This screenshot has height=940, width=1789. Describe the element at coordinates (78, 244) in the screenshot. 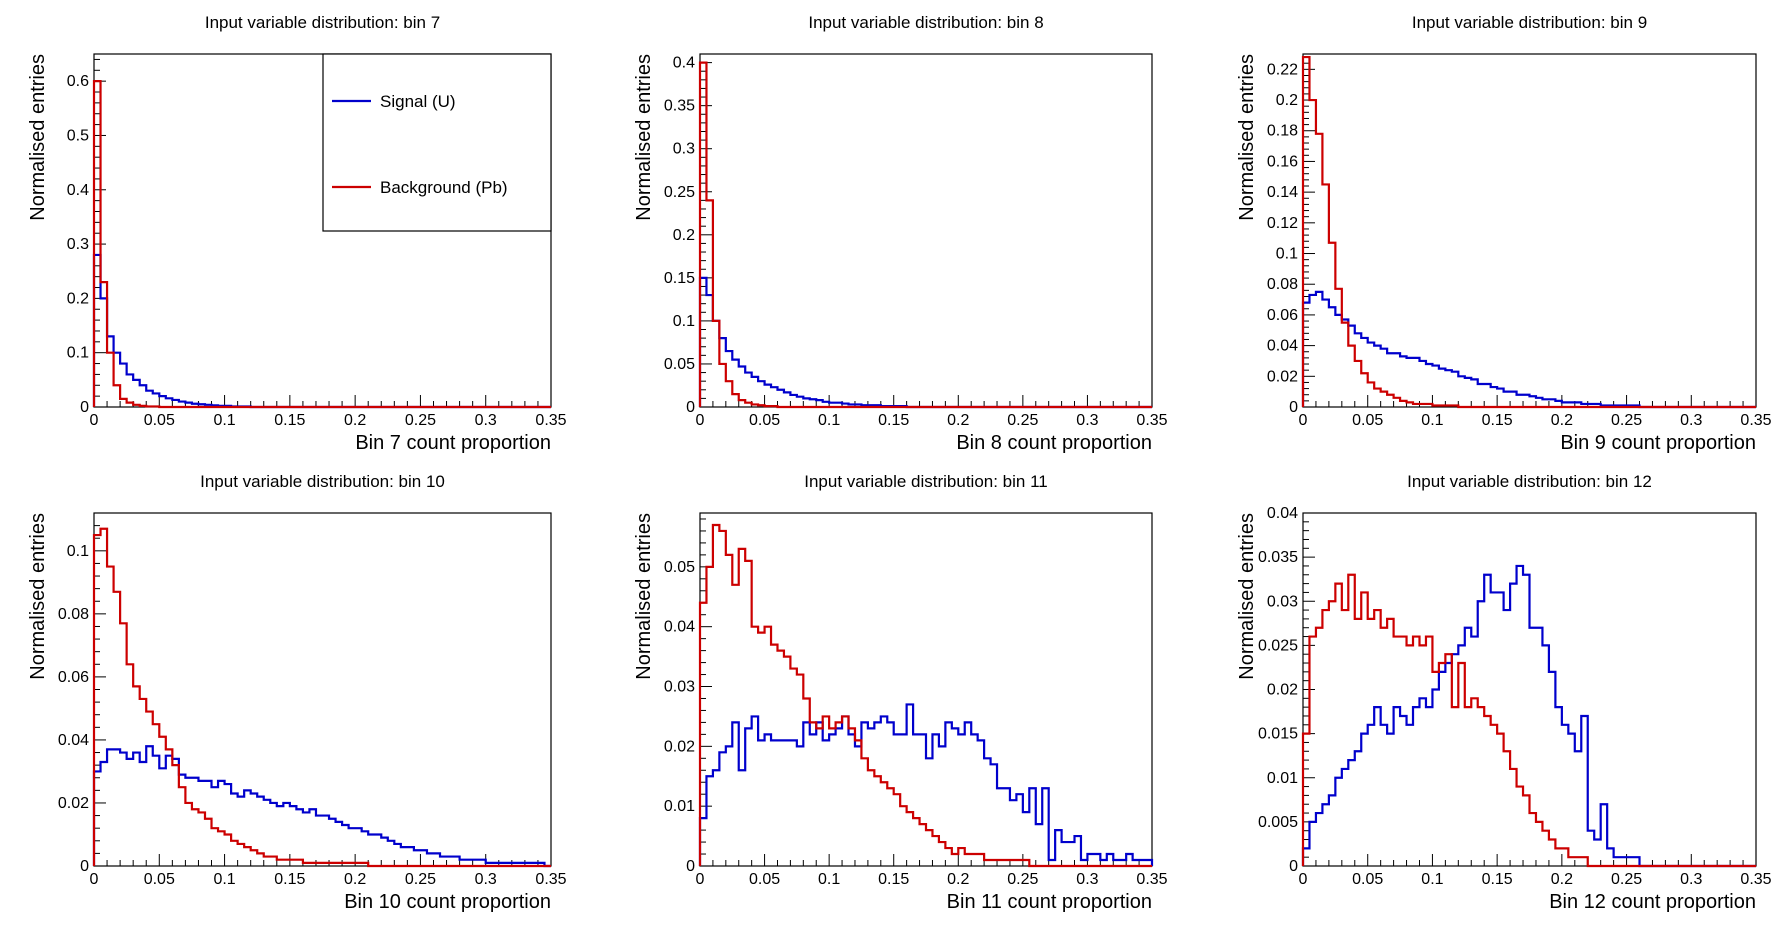

I see `y-tick-label: 0.3` at that location.